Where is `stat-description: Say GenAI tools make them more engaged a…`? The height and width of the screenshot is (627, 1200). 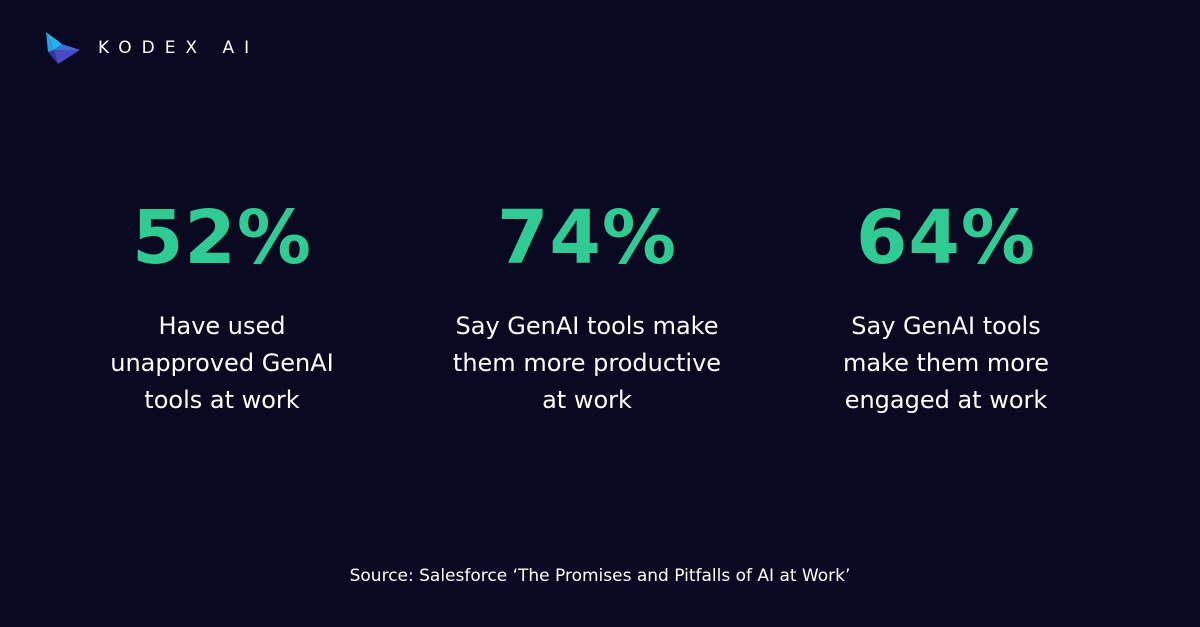 stat-description: Say GenAI tools make them more engaged a… is located at coordinates (946, 363).